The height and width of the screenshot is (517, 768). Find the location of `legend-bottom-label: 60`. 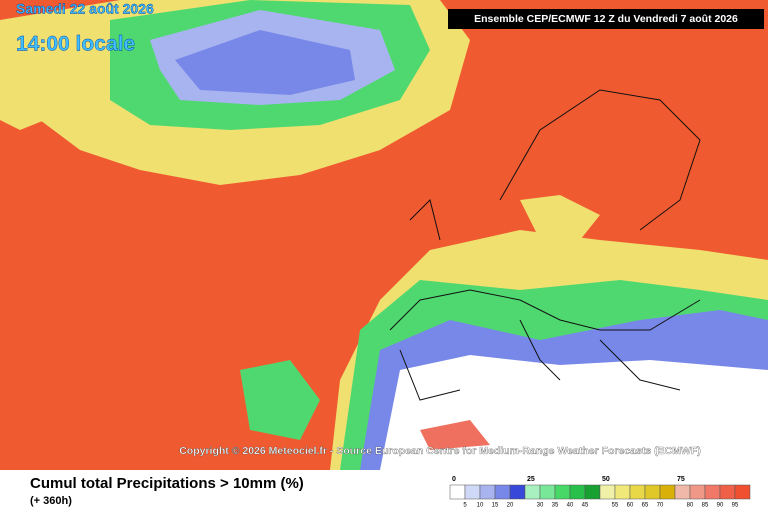

legend-bottom-label: 60 is located at coordinates (630, 506).